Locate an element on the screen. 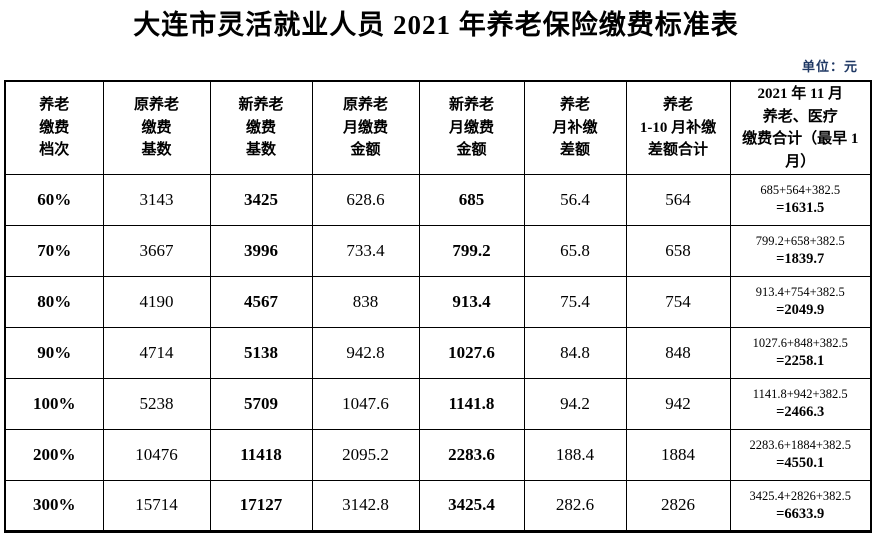 The width and height of the screenshot is (872, 548). cell-new-base: 5709 is located at coordinates (261, 403).